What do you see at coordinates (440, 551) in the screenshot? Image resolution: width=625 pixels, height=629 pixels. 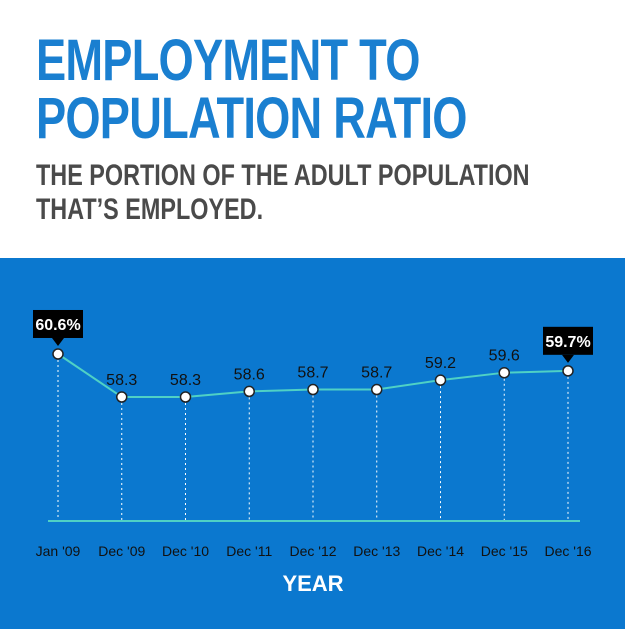 I see `x-tick-label: Dec '14` at bounding box center [440, 551].